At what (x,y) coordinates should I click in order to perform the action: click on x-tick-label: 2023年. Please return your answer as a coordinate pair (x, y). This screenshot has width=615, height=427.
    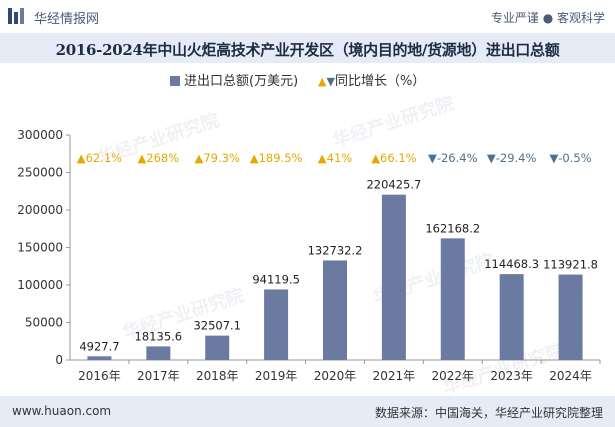
    Looking at the image, I should click on (511, 376).